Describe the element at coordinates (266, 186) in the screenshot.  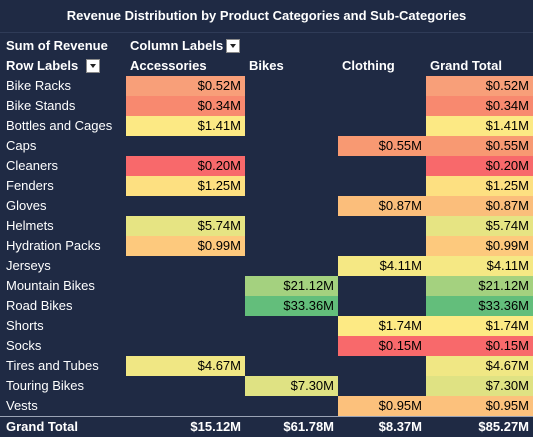
I see `table-row: Fenders $1.25M $1.25M` at that location.